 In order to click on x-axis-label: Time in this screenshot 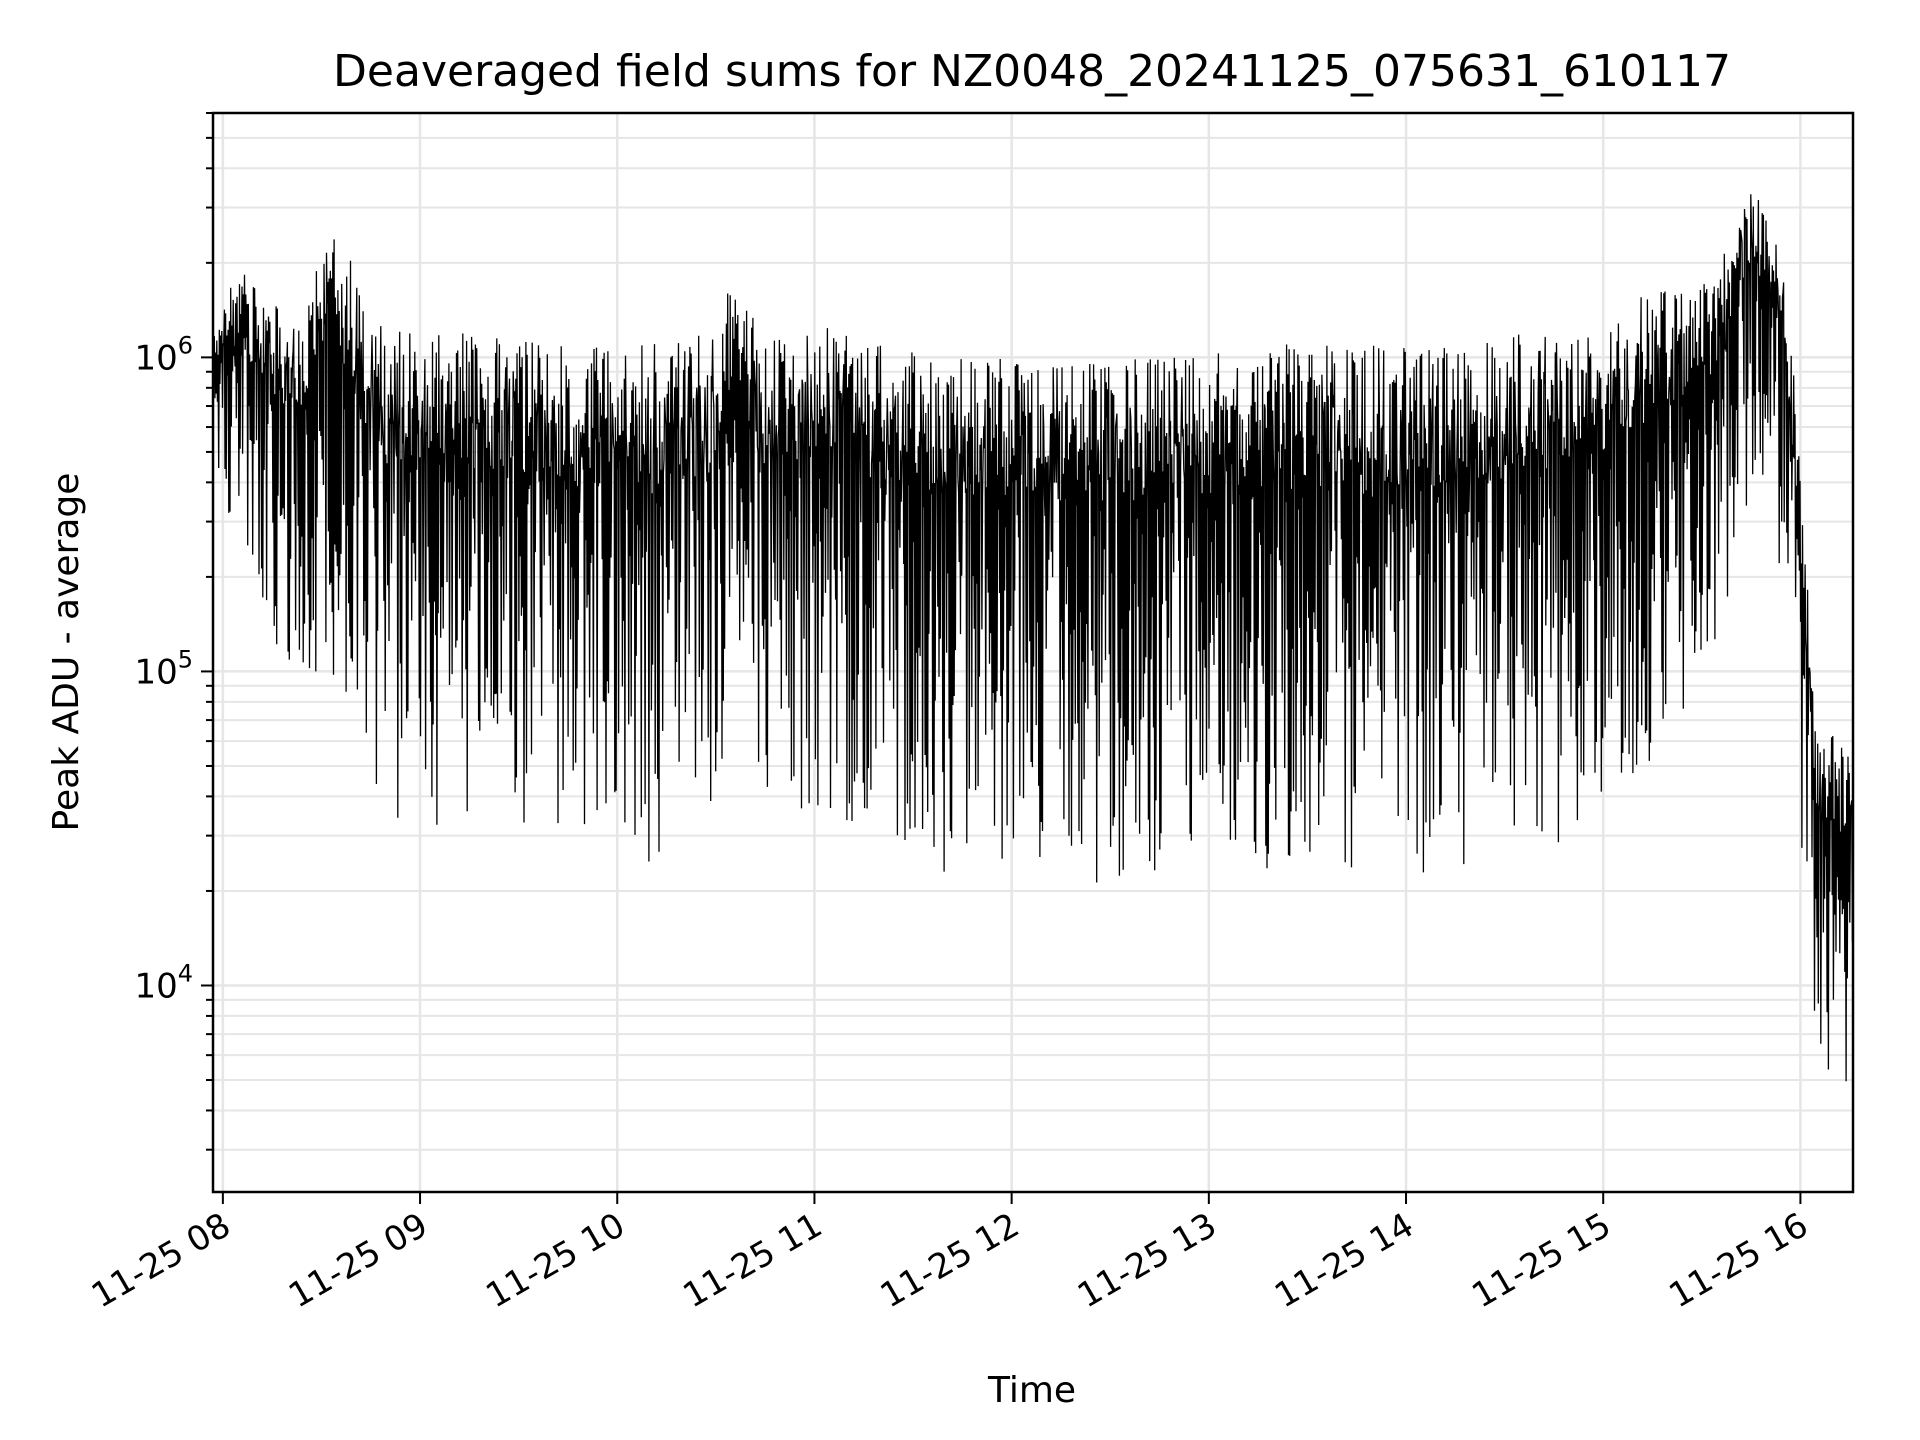, I will do `click(1031, 1390)`.